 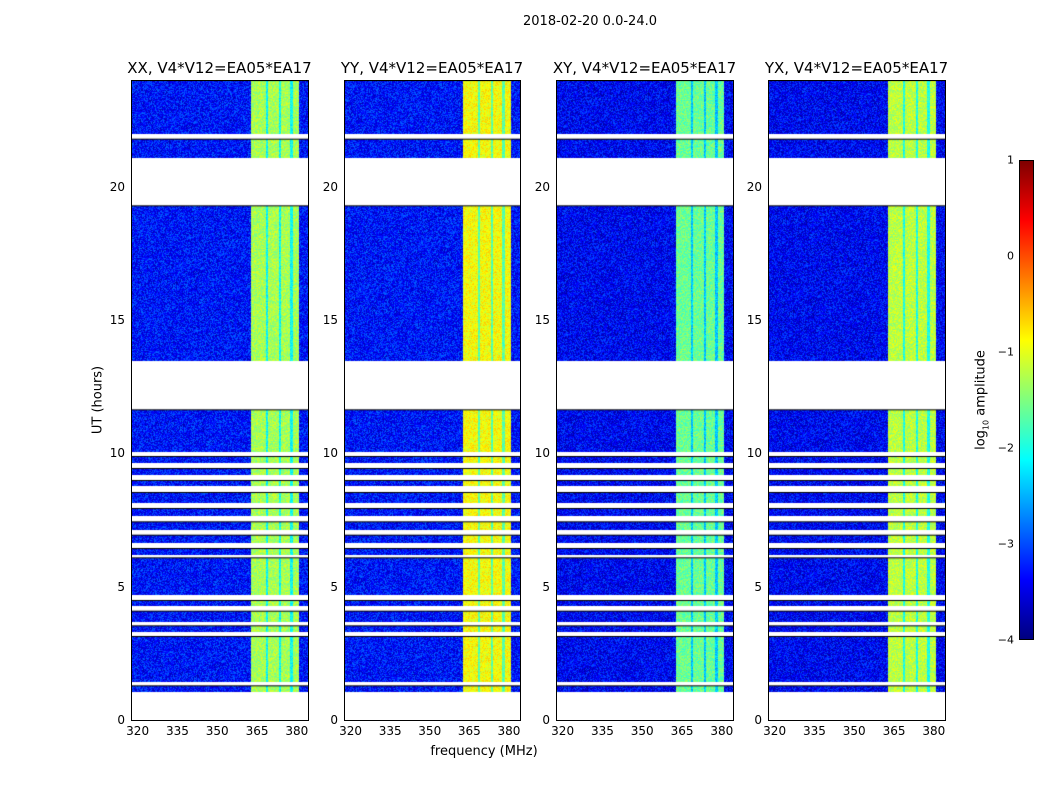 I want to click on panel-title: XY, V4*V12=EA05*EA17, so click(x=644, y=68).